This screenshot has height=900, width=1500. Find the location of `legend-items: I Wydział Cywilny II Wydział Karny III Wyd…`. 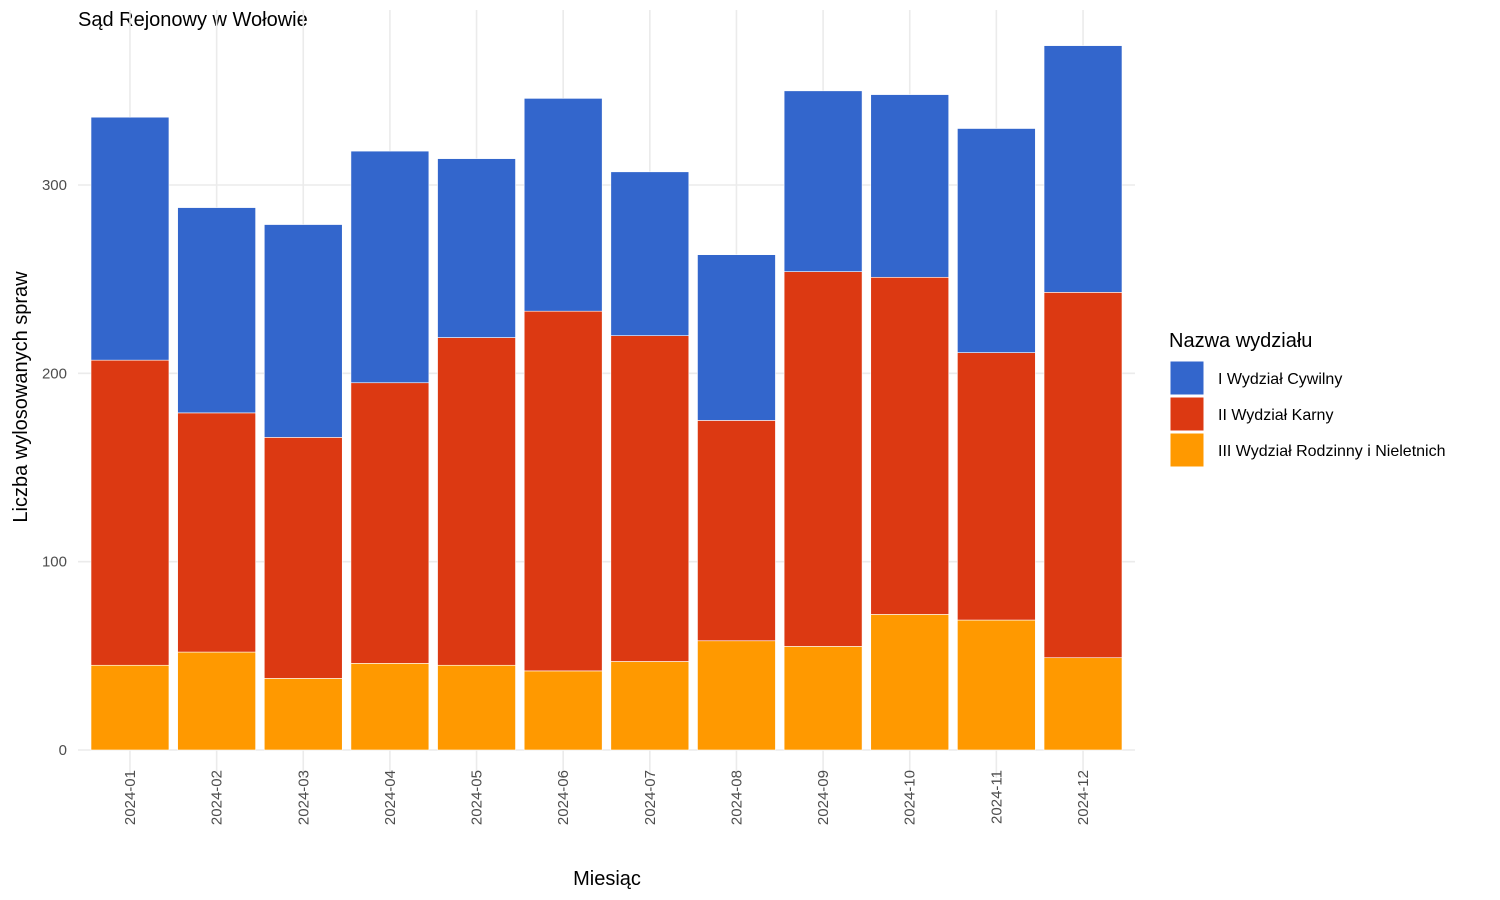

legend-items: I Wydział Cywilny II Wydział Karny III Wyd… is located at coordinates (1307, 414).